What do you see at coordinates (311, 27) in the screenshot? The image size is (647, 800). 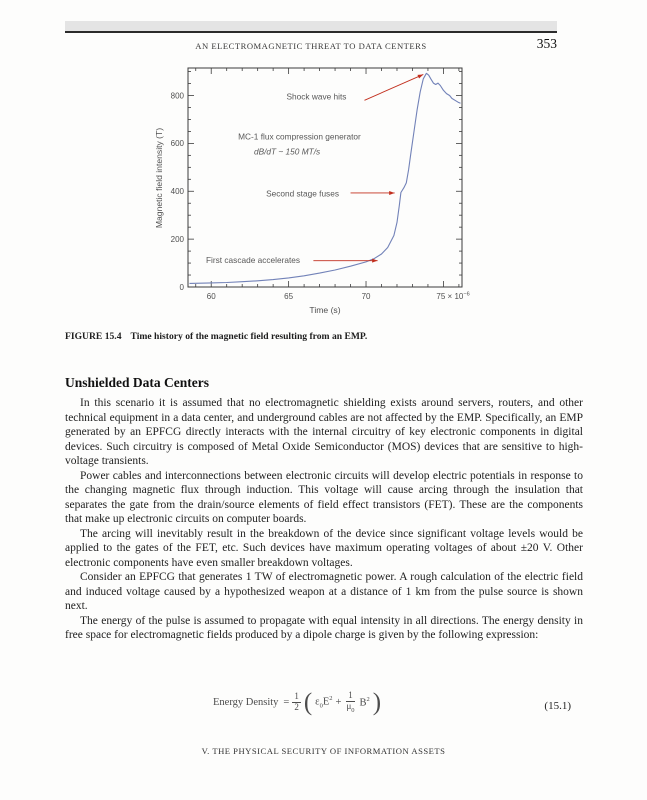 I see `header-rule` at bounding box center [311, 27].